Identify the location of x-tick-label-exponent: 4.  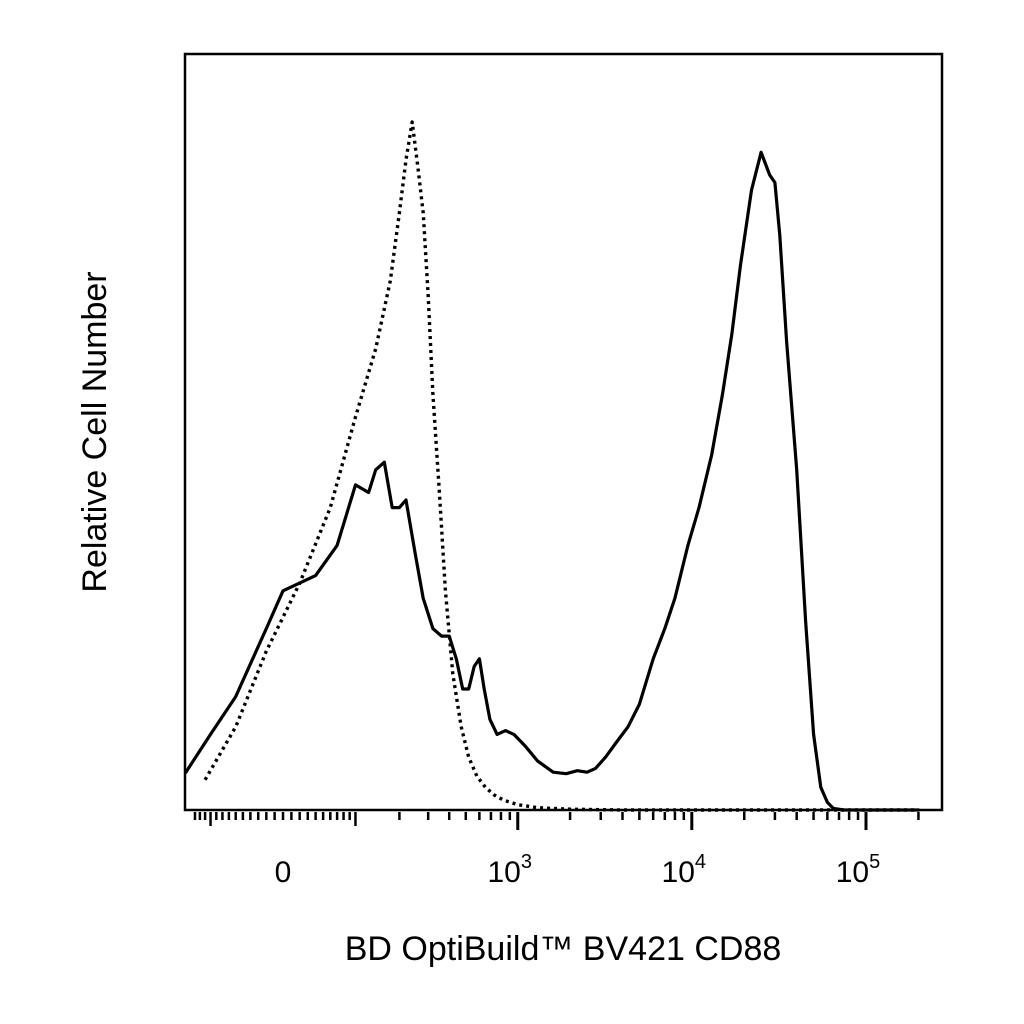
(700, 862).